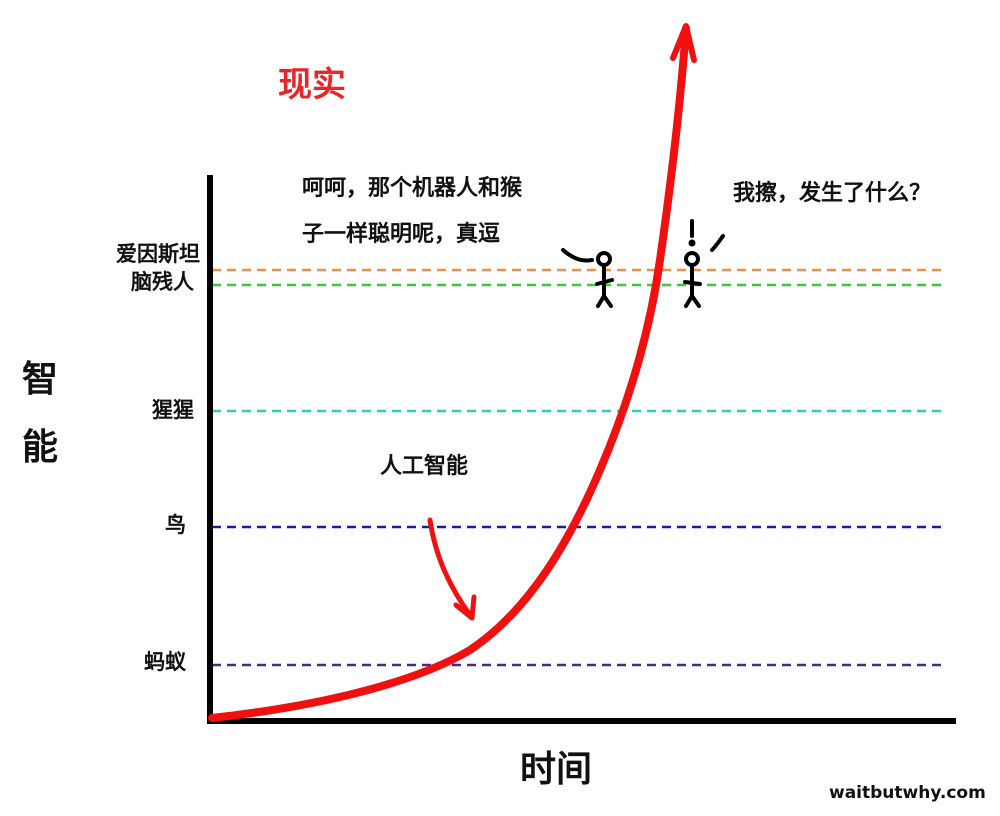  I want to click on ai-pointer-arrowhead-icon, so click(465, 607).